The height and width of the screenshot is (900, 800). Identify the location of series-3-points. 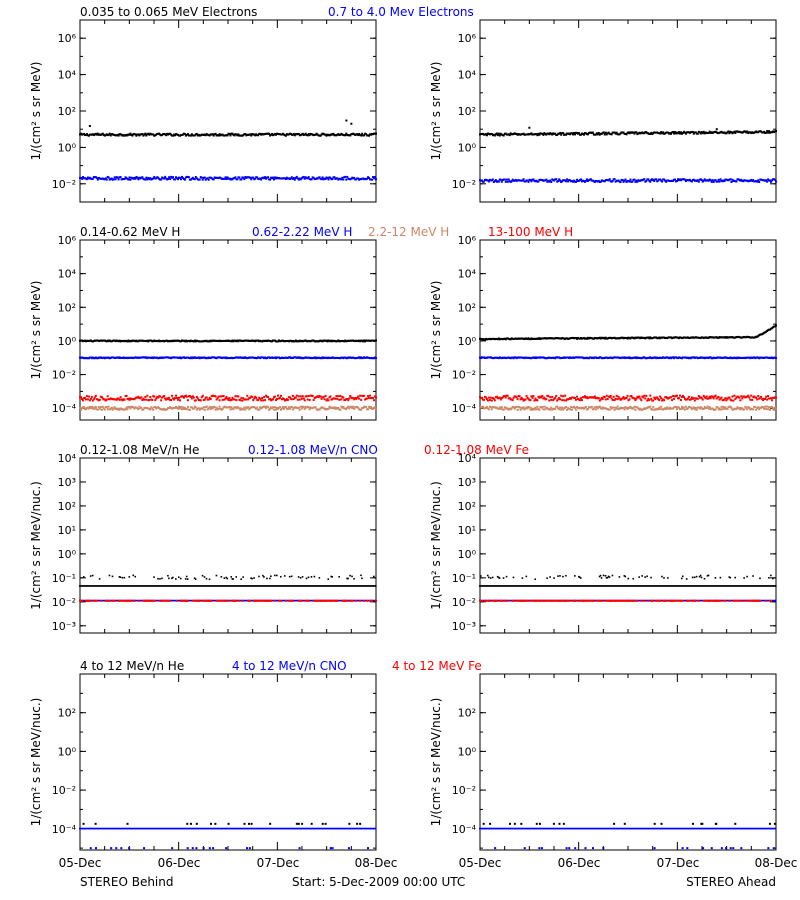
(228, 398).